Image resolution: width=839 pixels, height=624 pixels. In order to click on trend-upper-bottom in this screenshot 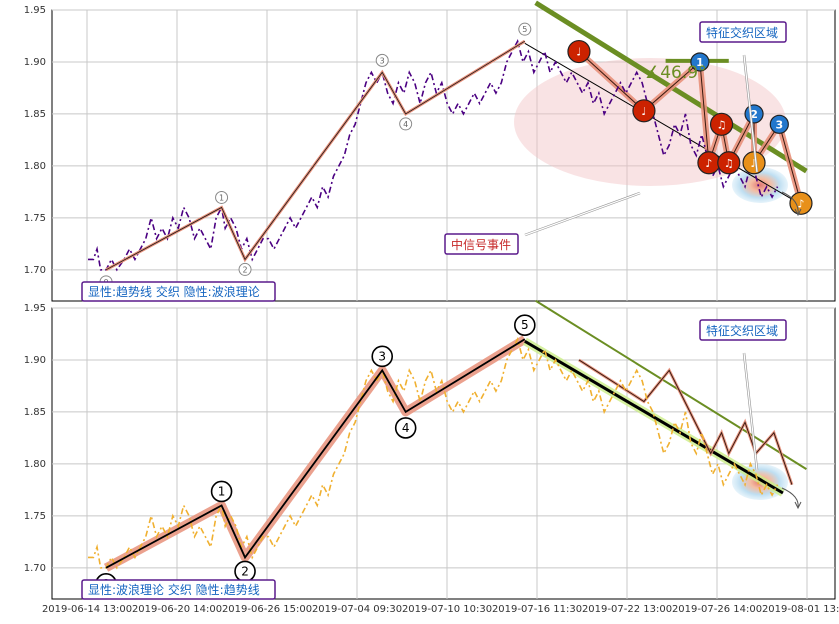, I will do `click(671, 384)`.